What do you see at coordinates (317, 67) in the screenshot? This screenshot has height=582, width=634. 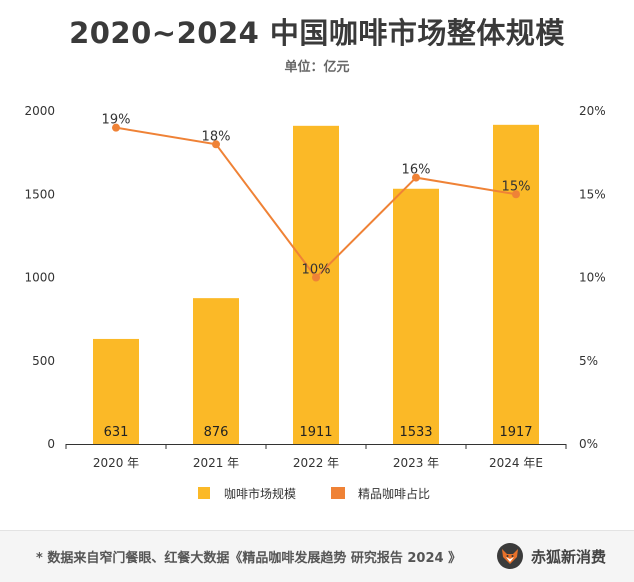 I see `unit-label: 单位：亿元` at bounding box center [317, 67].